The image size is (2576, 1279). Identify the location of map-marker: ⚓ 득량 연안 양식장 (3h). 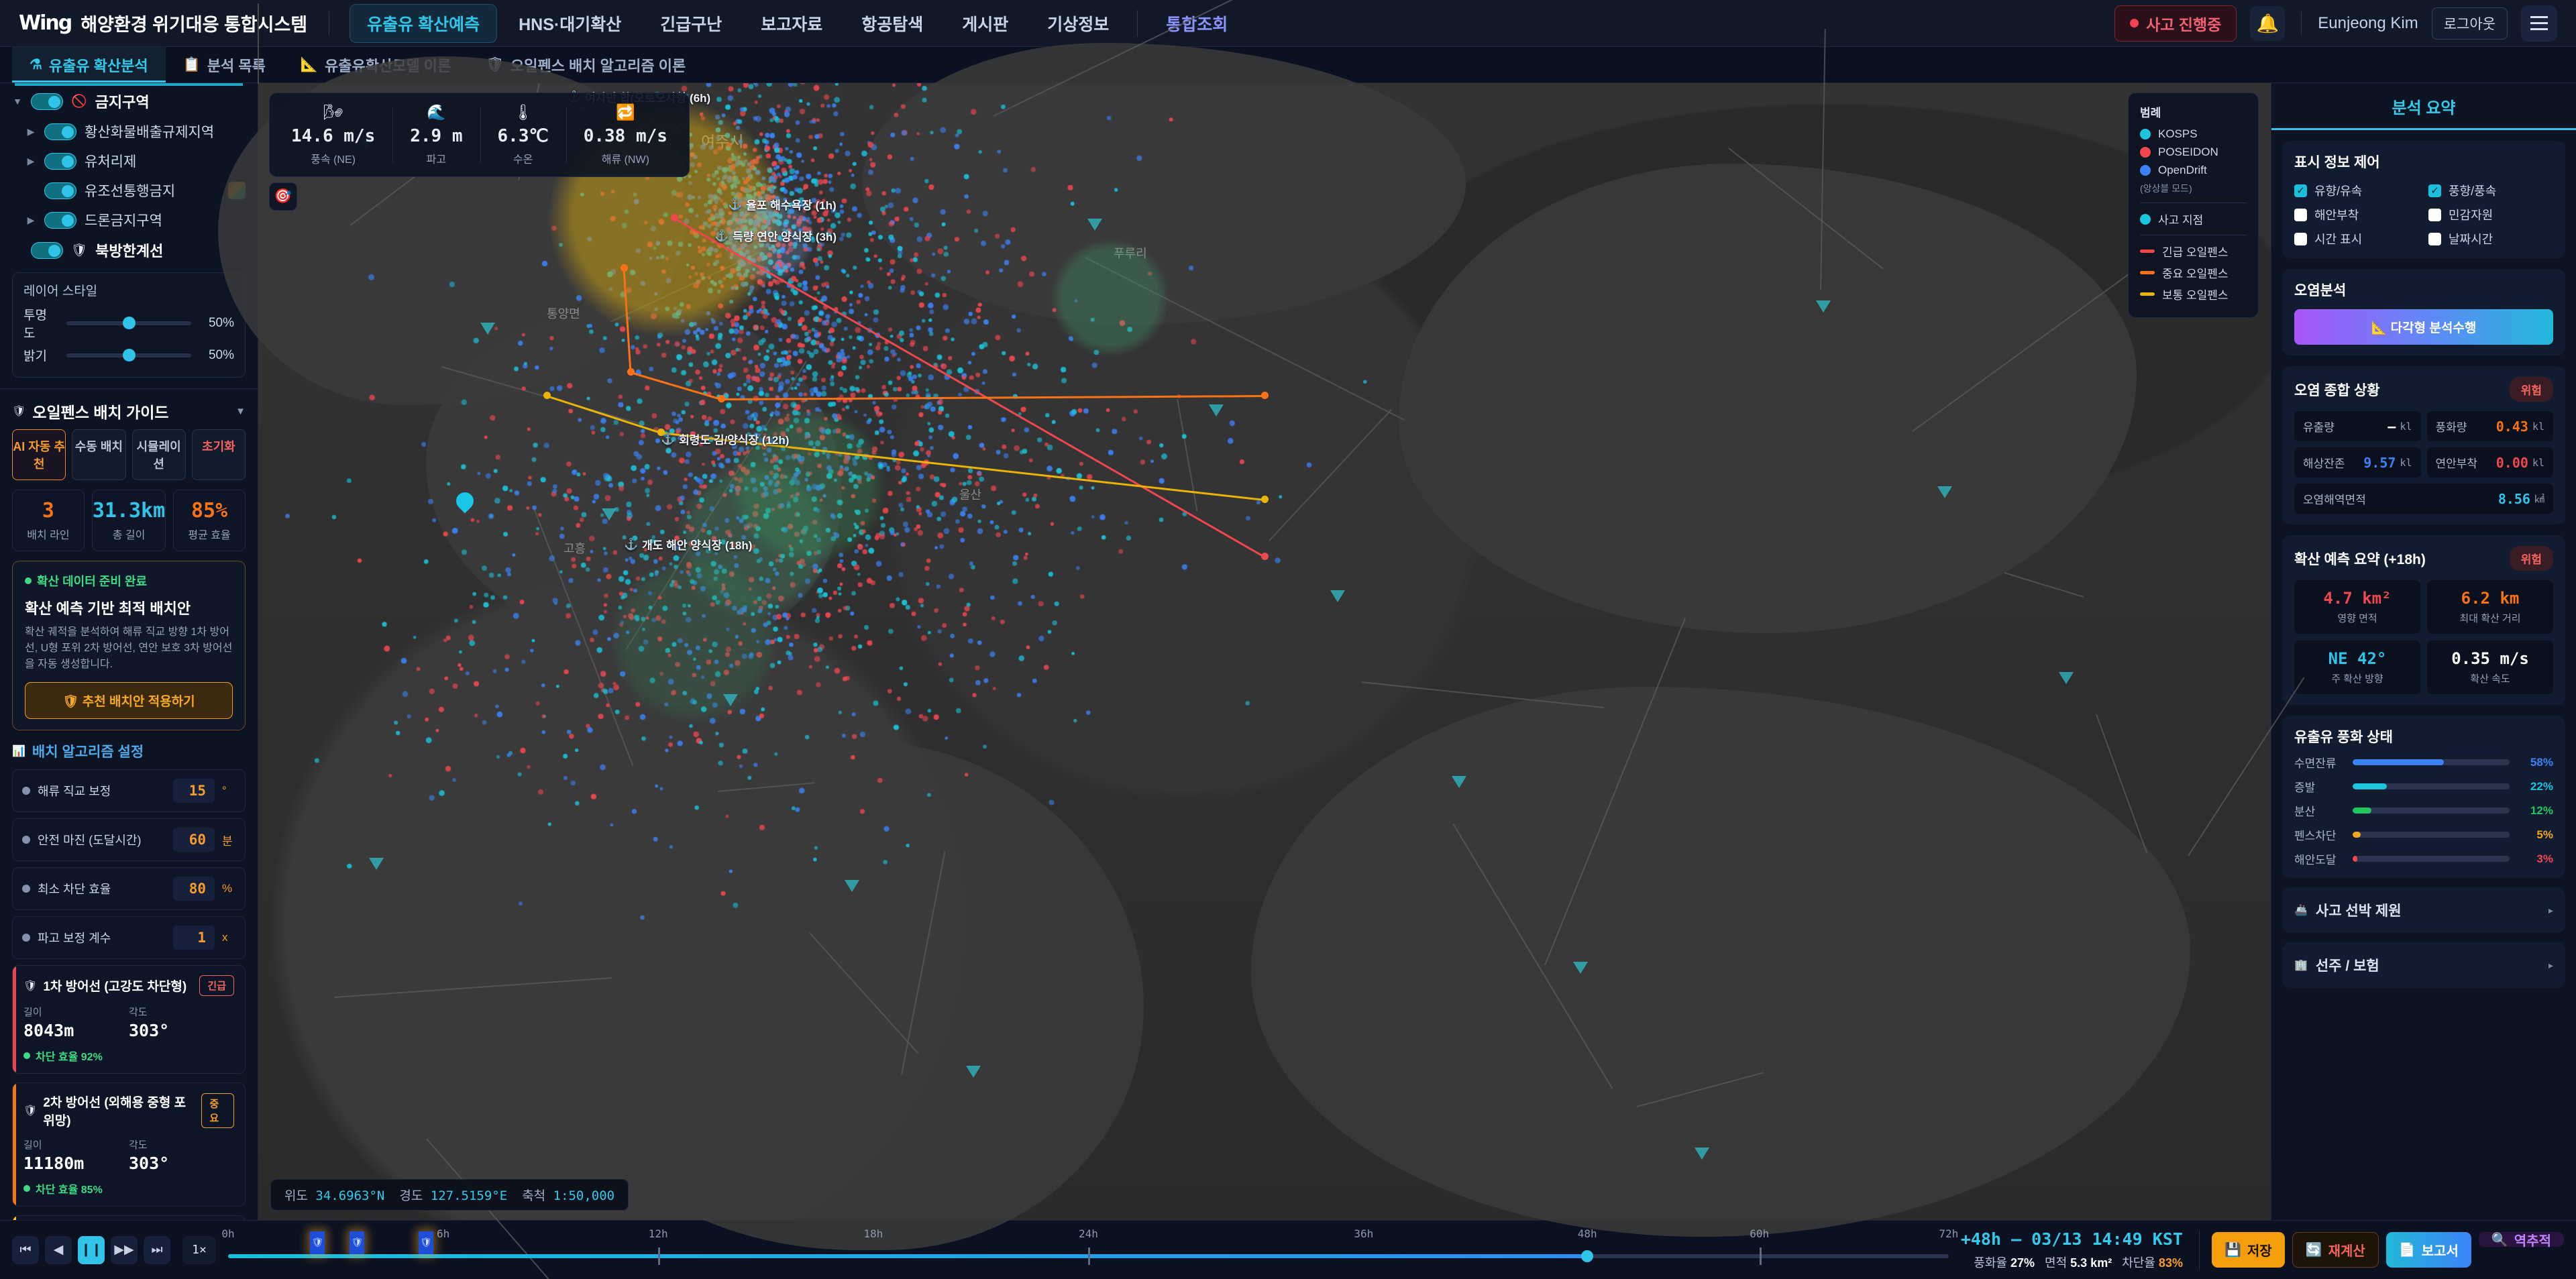
(775, 235).